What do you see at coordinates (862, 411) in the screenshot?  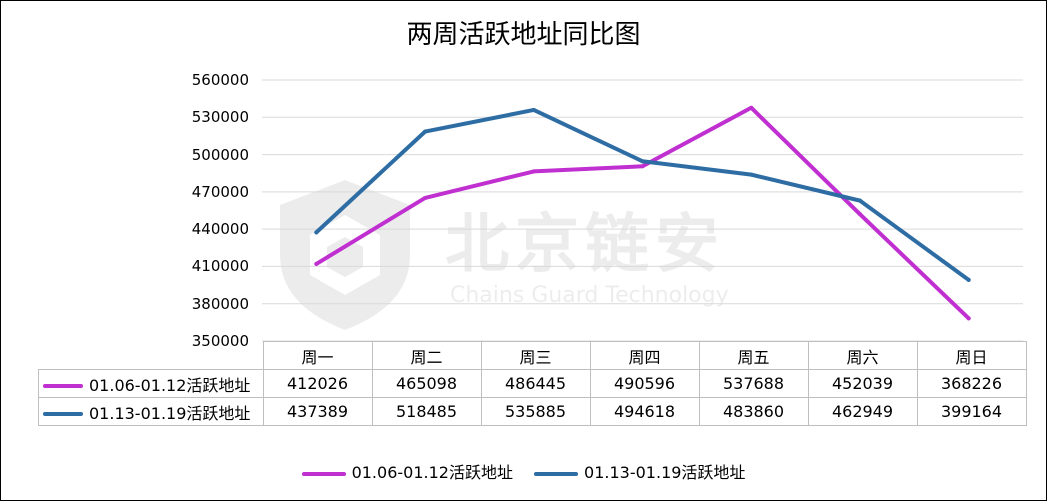 I see `data-label: 462949` at bounding box center [862, 411].